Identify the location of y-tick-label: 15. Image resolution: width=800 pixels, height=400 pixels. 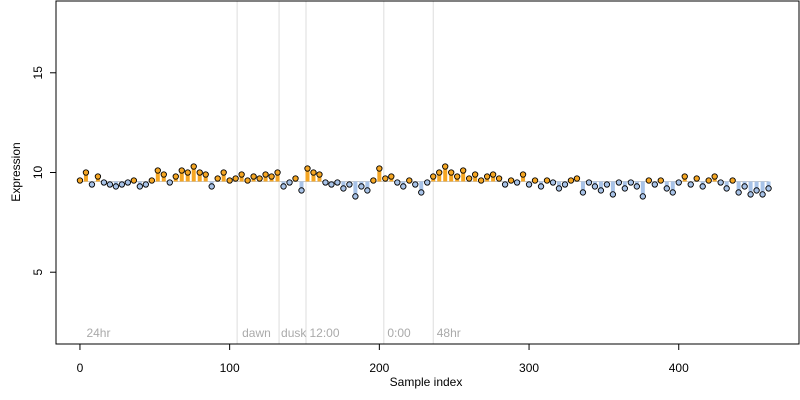
(38, 73).